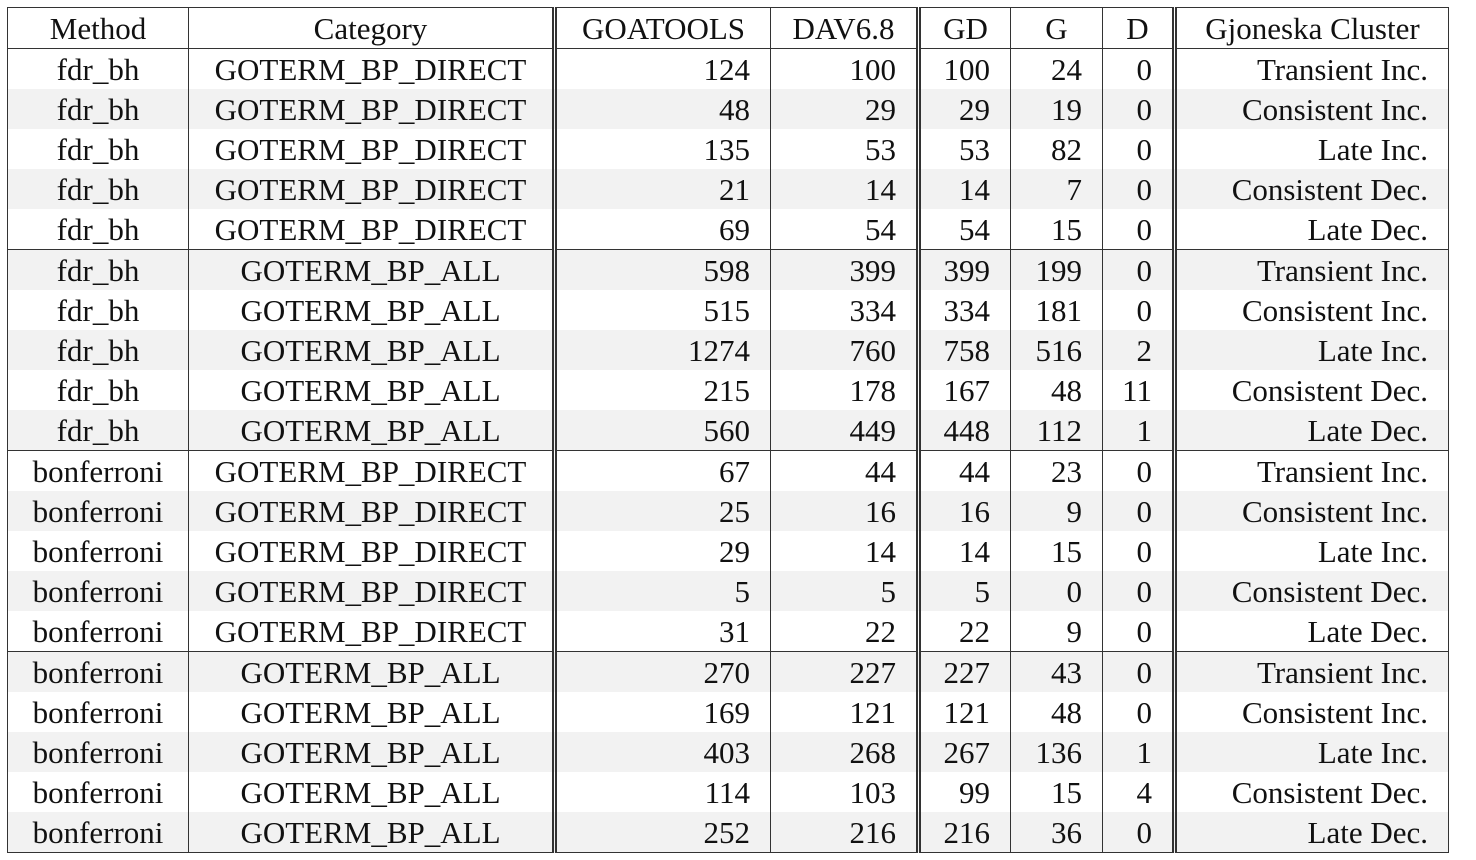 This screenshot has width=1476, height=860. I want to click on cell-dav: 449, so click(844, 430).